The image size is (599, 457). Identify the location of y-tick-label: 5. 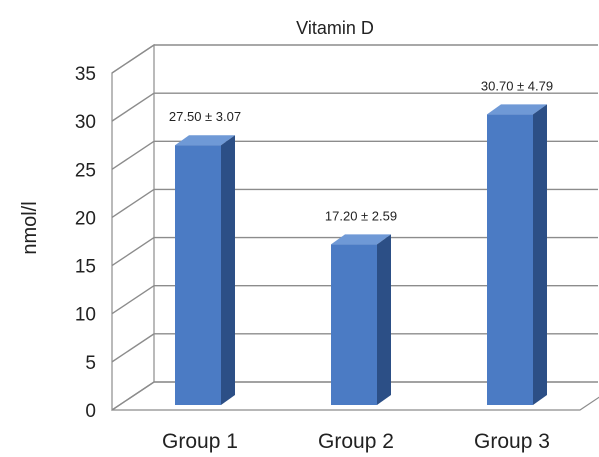
(90, 363).